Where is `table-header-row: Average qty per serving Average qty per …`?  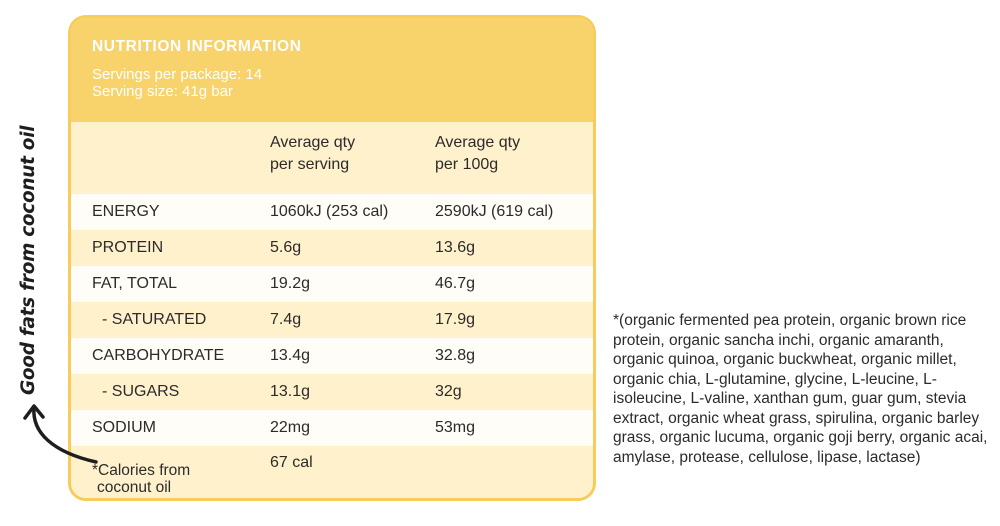 table-header-row: Average qty per serving Average qty per … is located at coordinates (332, 158).